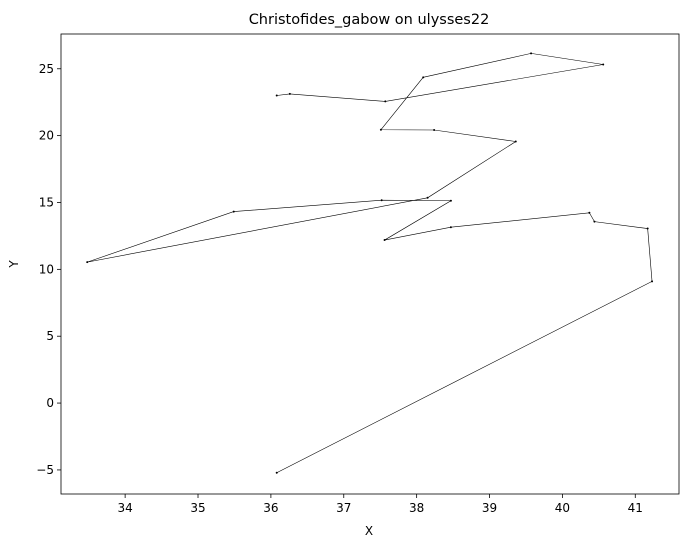 The height and width of the screenshot is (547, 689). I want to click on x-tick-label: 34, so click(124, 508).